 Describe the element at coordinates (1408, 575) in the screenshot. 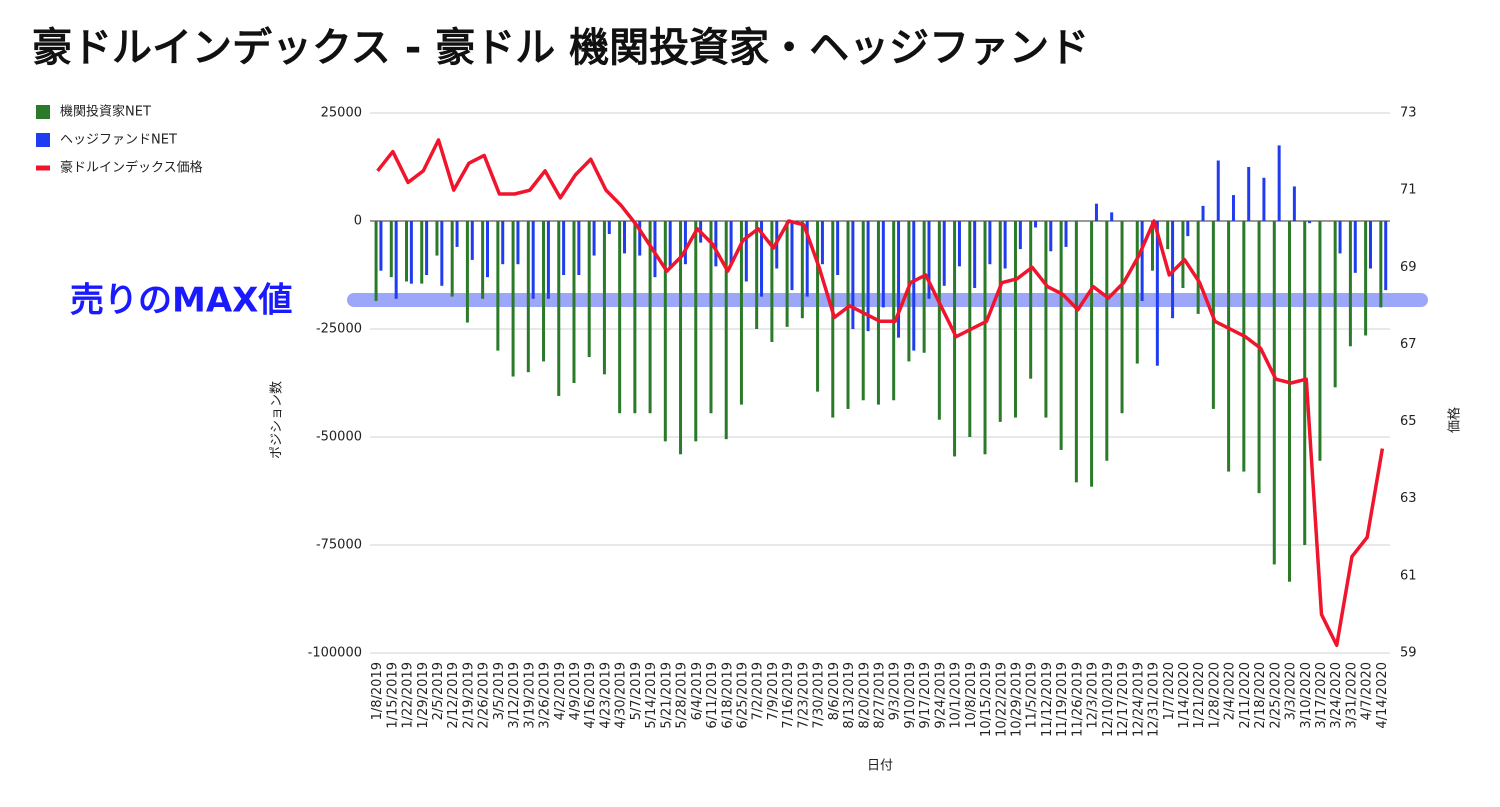

I see `y2-tick-label: 61` at that location.